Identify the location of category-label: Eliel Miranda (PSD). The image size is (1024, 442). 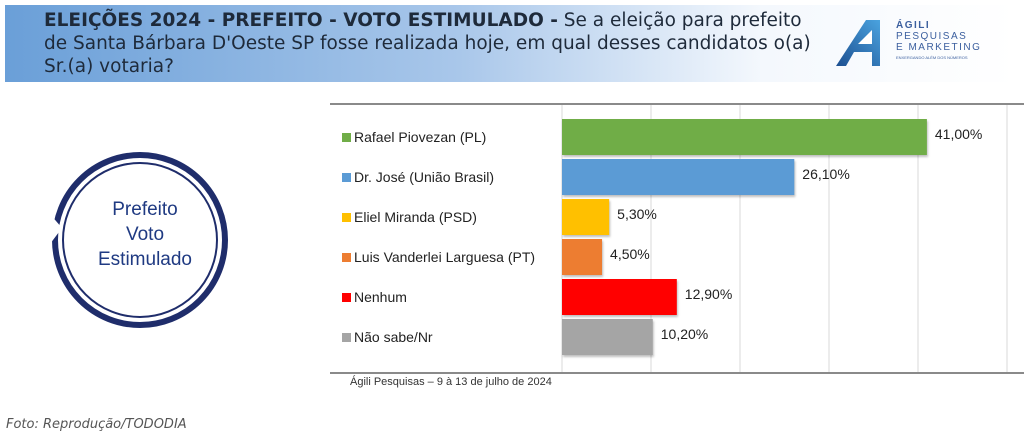
(409, 217).